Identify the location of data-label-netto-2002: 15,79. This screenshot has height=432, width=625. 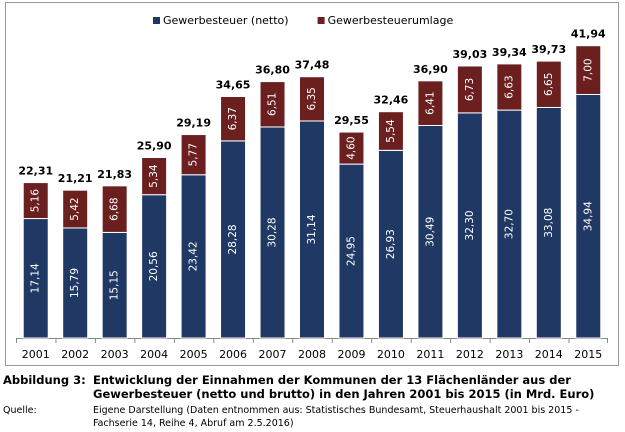
(75, 283).